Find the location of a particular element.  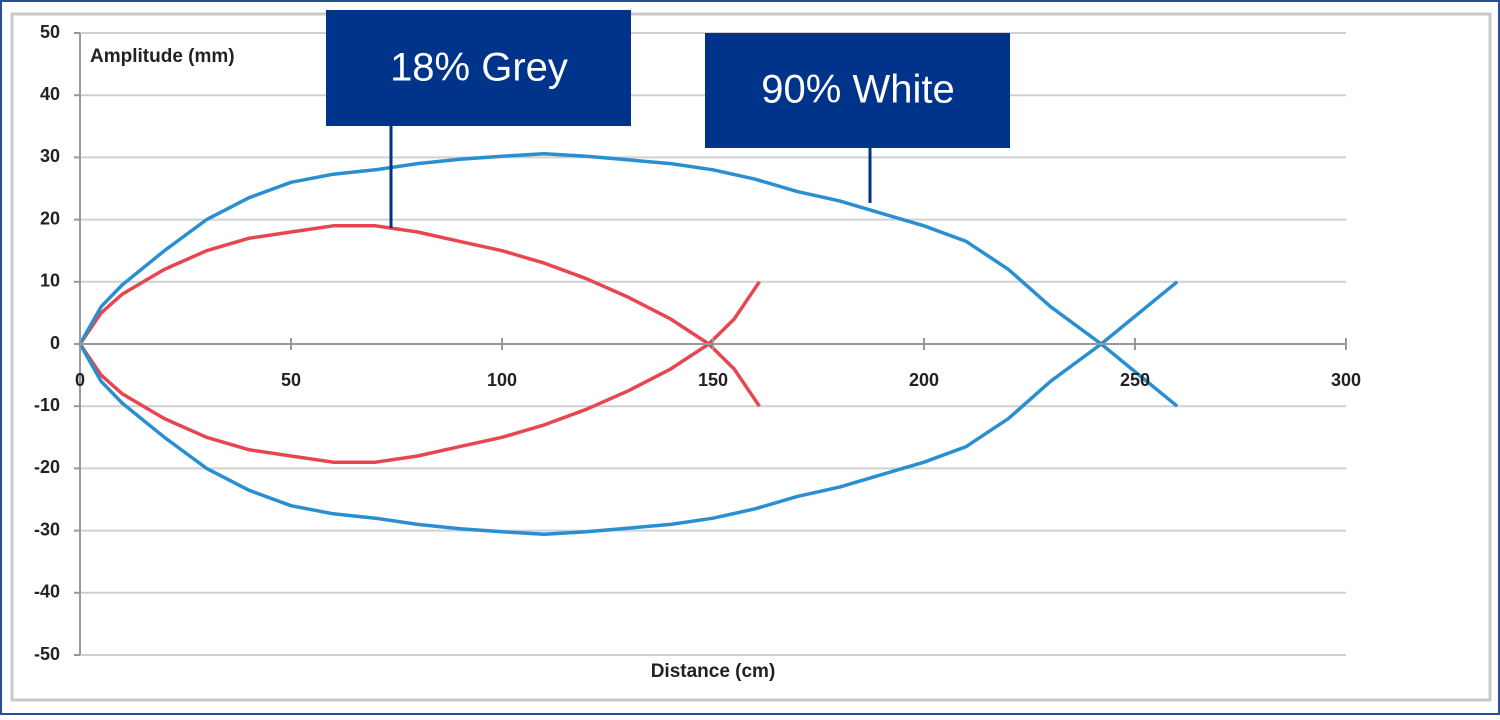

y-tick-label: -30 is located at coordinates (47, 529).